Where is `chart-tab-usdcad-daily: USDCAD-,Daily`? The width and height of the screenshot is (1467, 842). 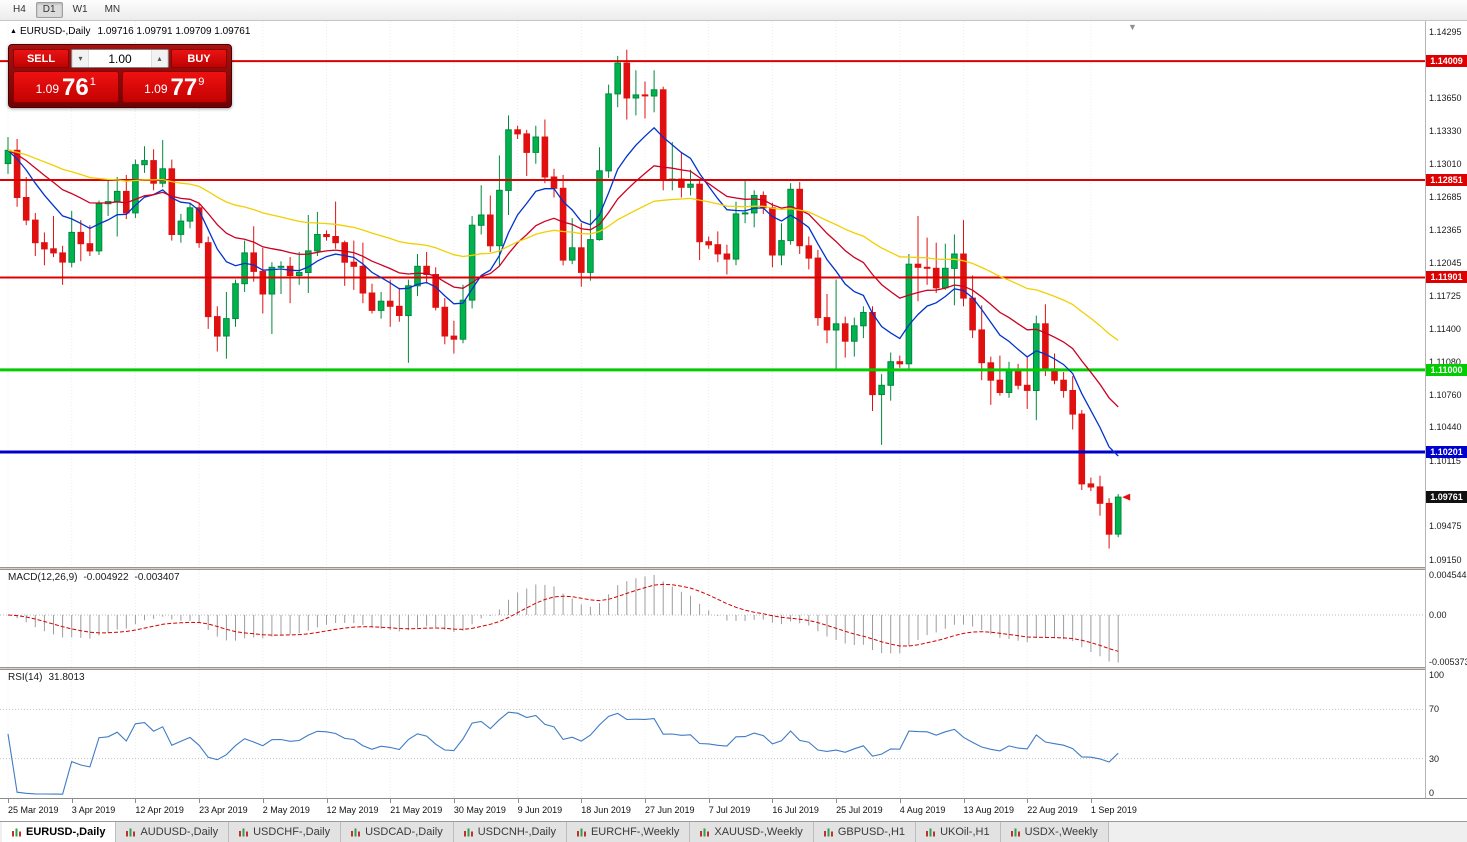
chart-tab-usdcad-daily: USDCAD-,Daily is located at coordinates (397, 832).